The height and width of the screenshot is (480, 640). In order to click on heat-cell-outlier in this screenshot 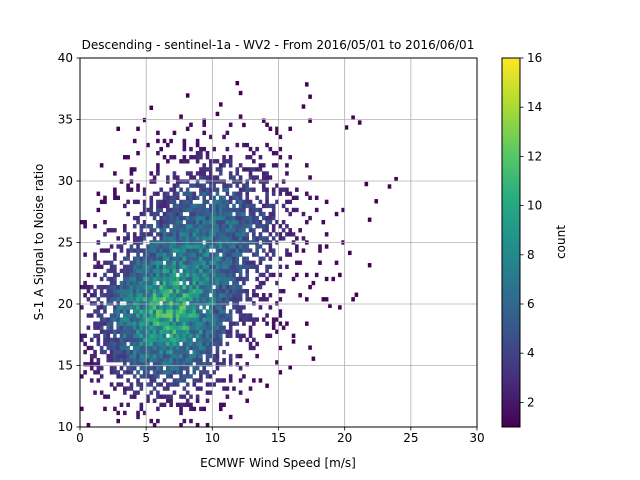, I will do `click(353, 117)`.